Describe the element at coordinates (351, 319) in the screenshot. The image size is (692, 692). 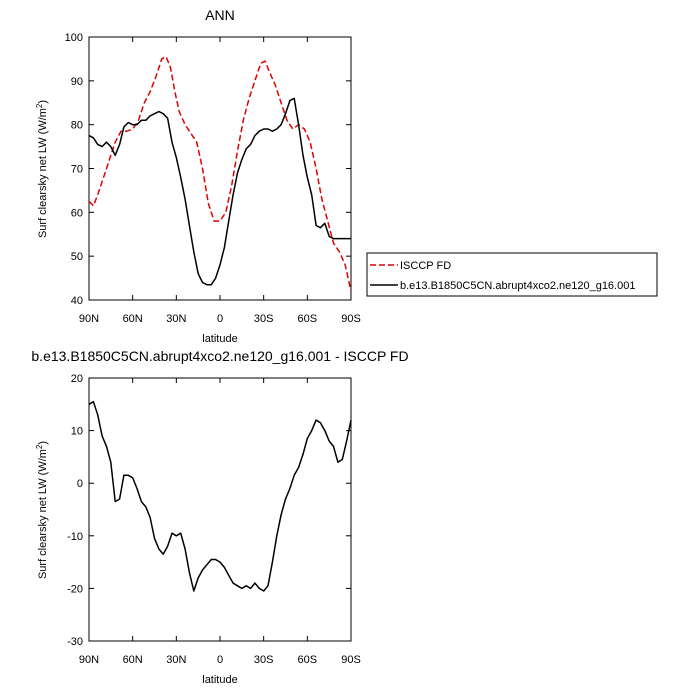
I see `top-x-tick-label: 90S` at that location.